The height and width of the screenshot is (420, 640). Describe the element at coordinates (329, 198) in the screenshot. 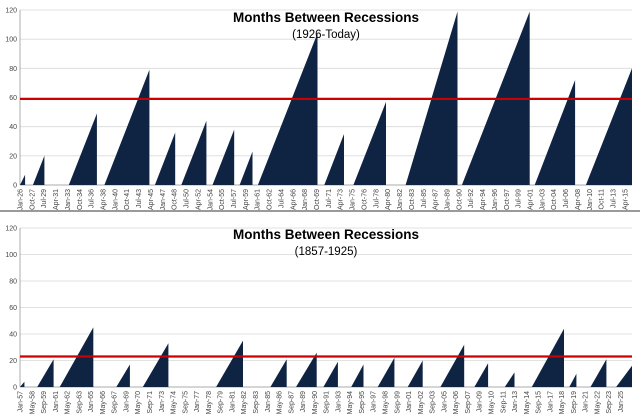

I see `x-tick-label: Jul-71` at that location.